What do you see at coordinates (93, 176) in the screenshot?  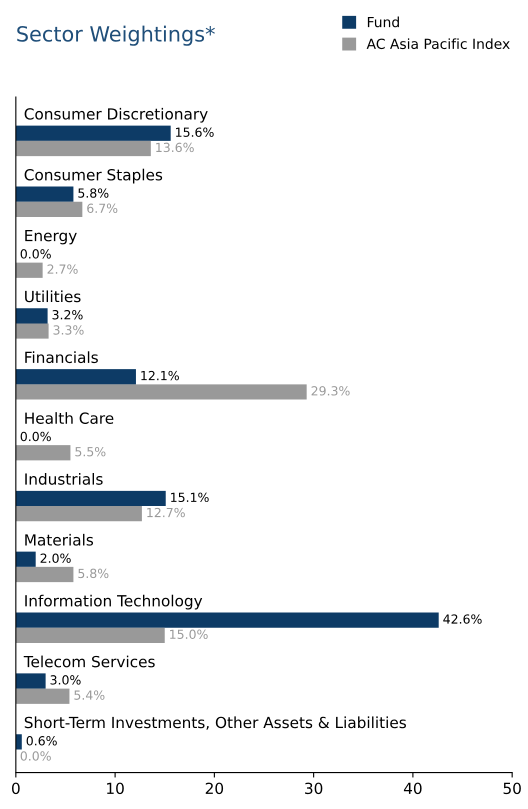 I see `y-tick-label: Consumer Staples` at bounding box center [93, 176].